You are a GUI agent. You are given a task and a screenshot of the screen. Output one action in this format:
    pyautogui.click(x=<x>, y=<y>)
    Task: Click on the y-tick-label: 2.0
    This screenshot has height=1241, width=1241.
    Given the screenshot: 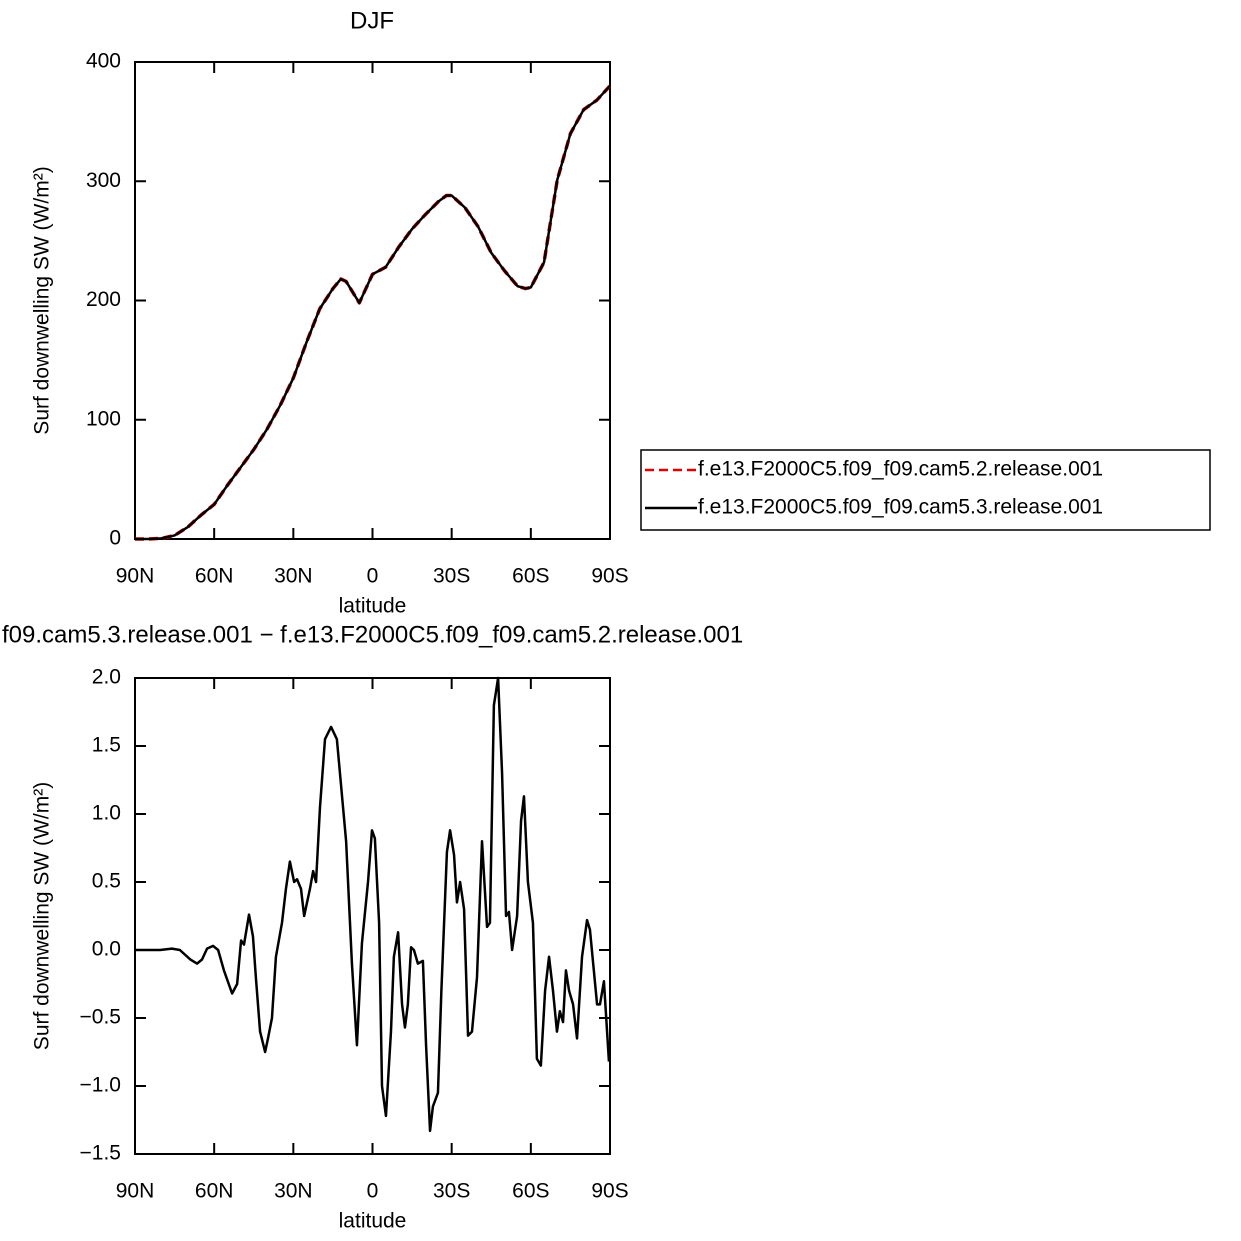 What is the action you would take?
    pyautogui.click(x=106, y=677)
    